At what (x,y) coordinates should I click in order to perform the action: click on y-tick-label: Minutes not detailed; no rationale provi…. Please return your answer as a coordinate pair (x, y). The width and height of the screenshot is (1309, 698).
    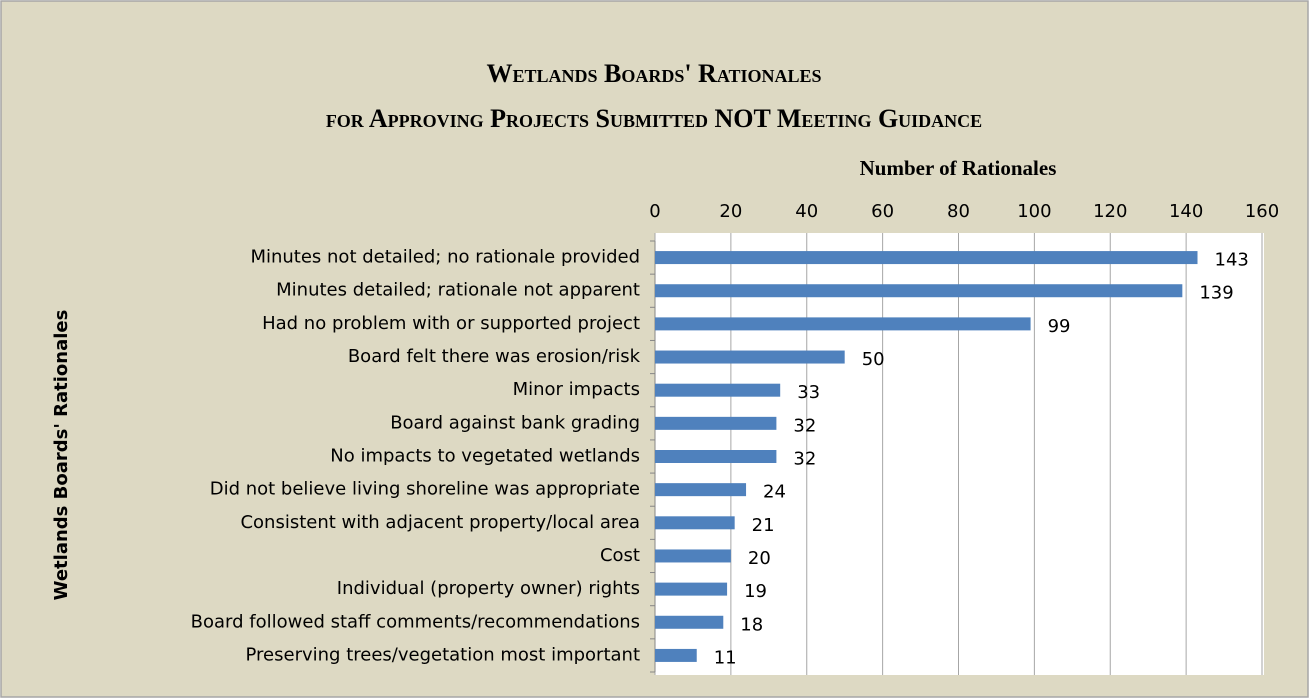
    Looking at the image, I should click on (445, 257).